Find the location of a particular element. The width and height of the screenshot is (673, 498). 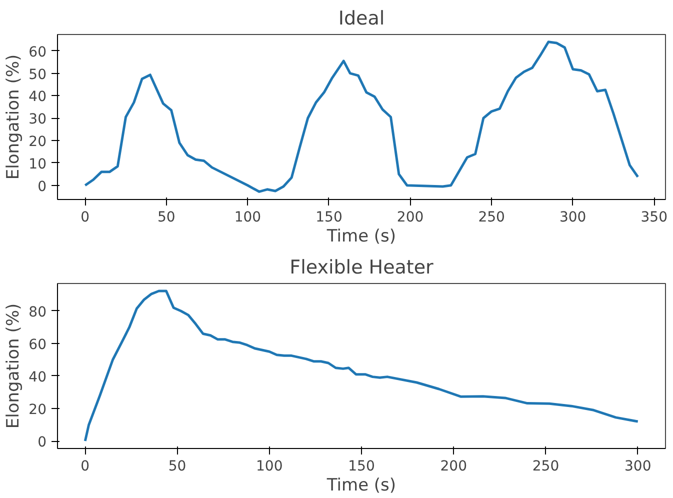

chart-title: Ideal is located at coordinates (361, 19).